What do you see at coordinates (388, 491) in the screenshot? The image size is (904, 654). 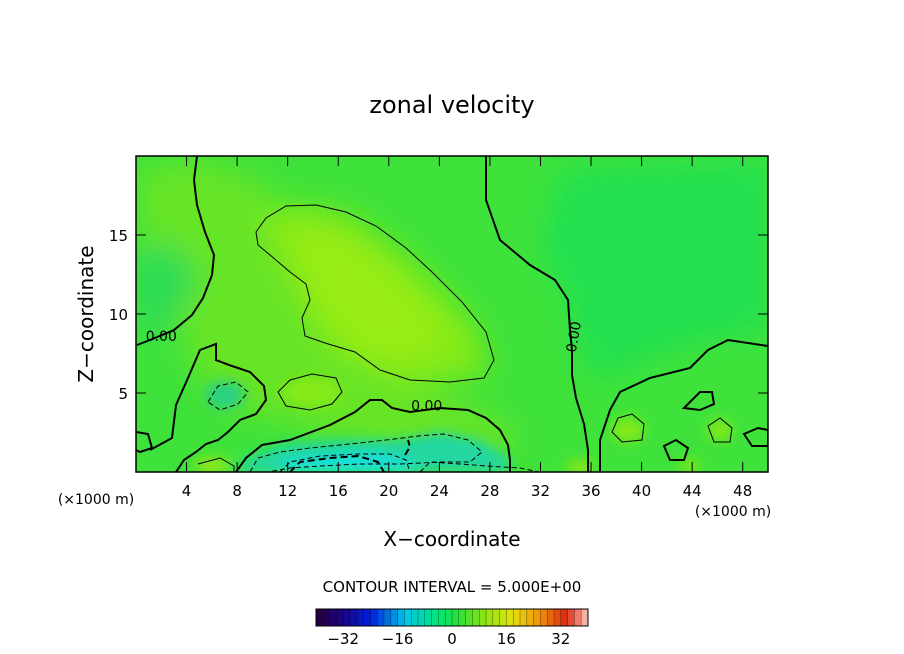 I see `x-tick-label: 20` at bounding box center [388, 491].